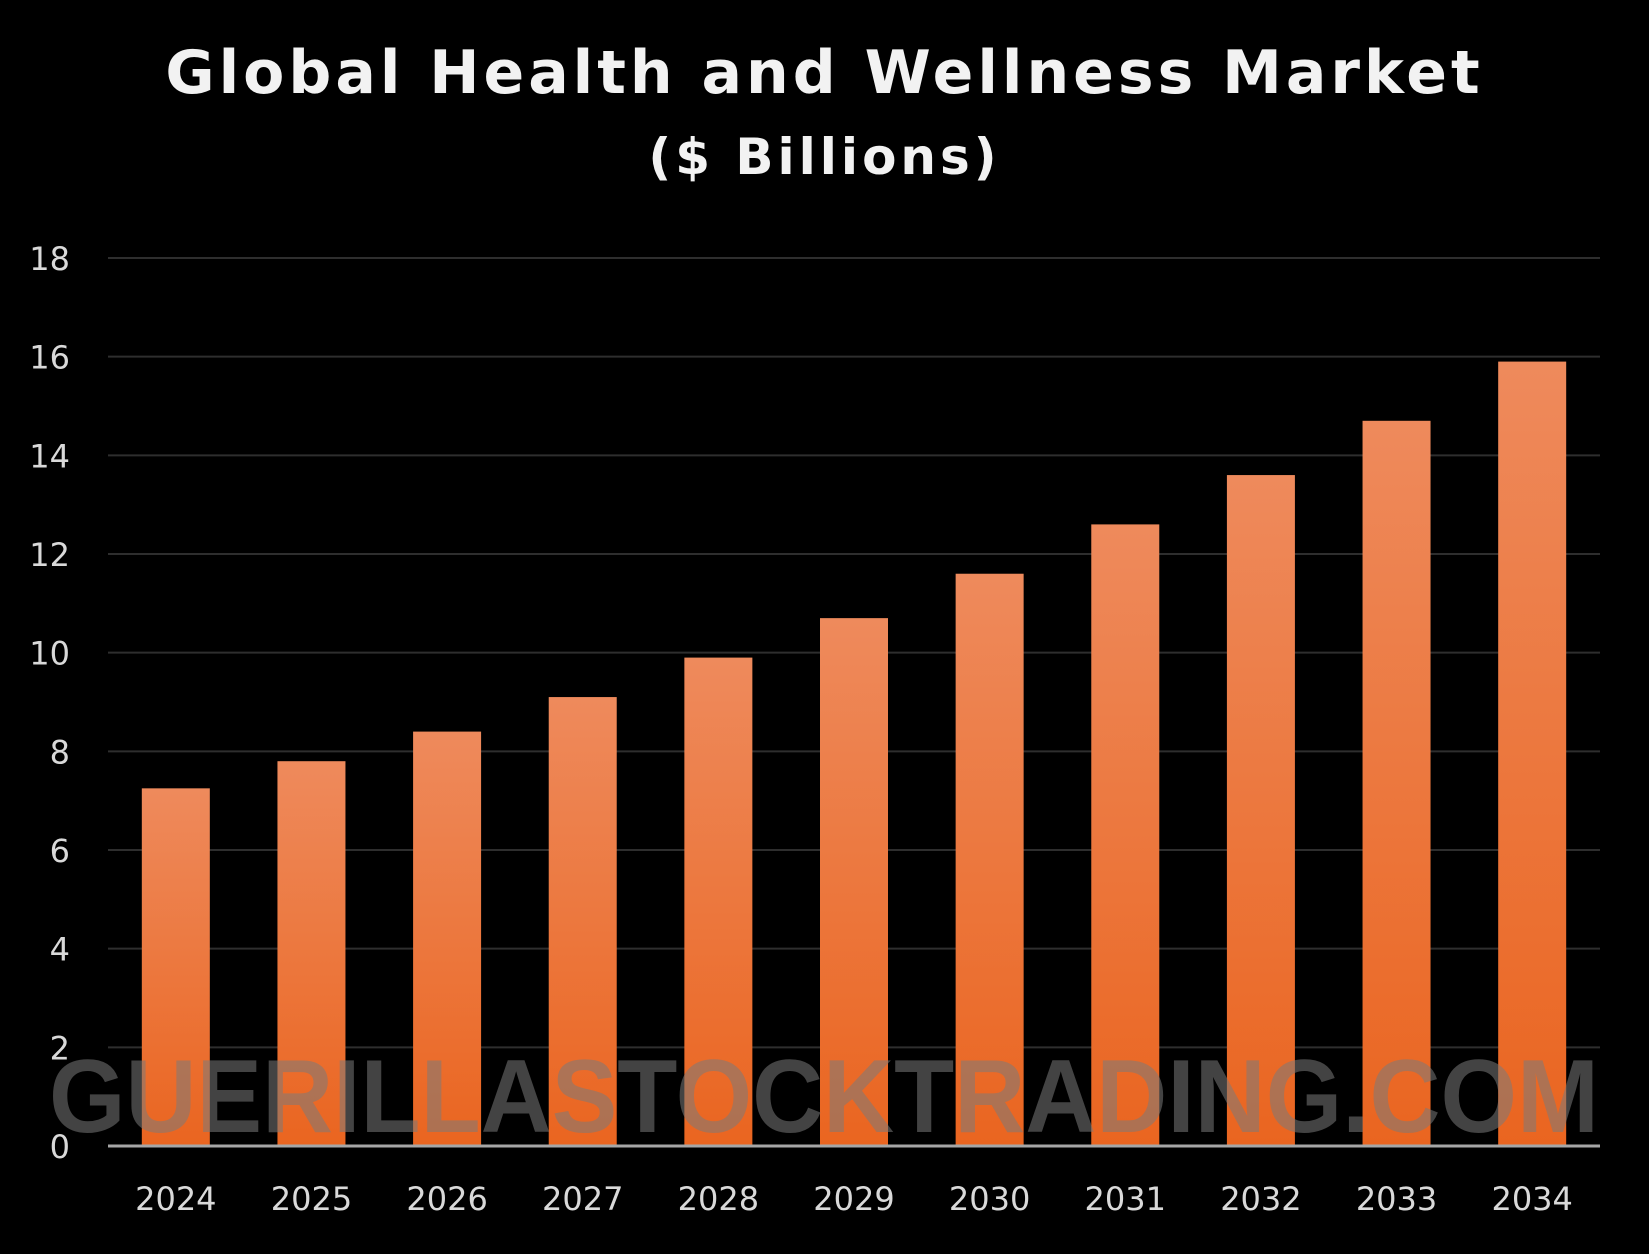 The height and width of the screenshot is (1254, 1649). What do you see at coordinates (60, 950) in the screenshot?
I see `y-tick-label: 4` at bounding box center [60, 950].